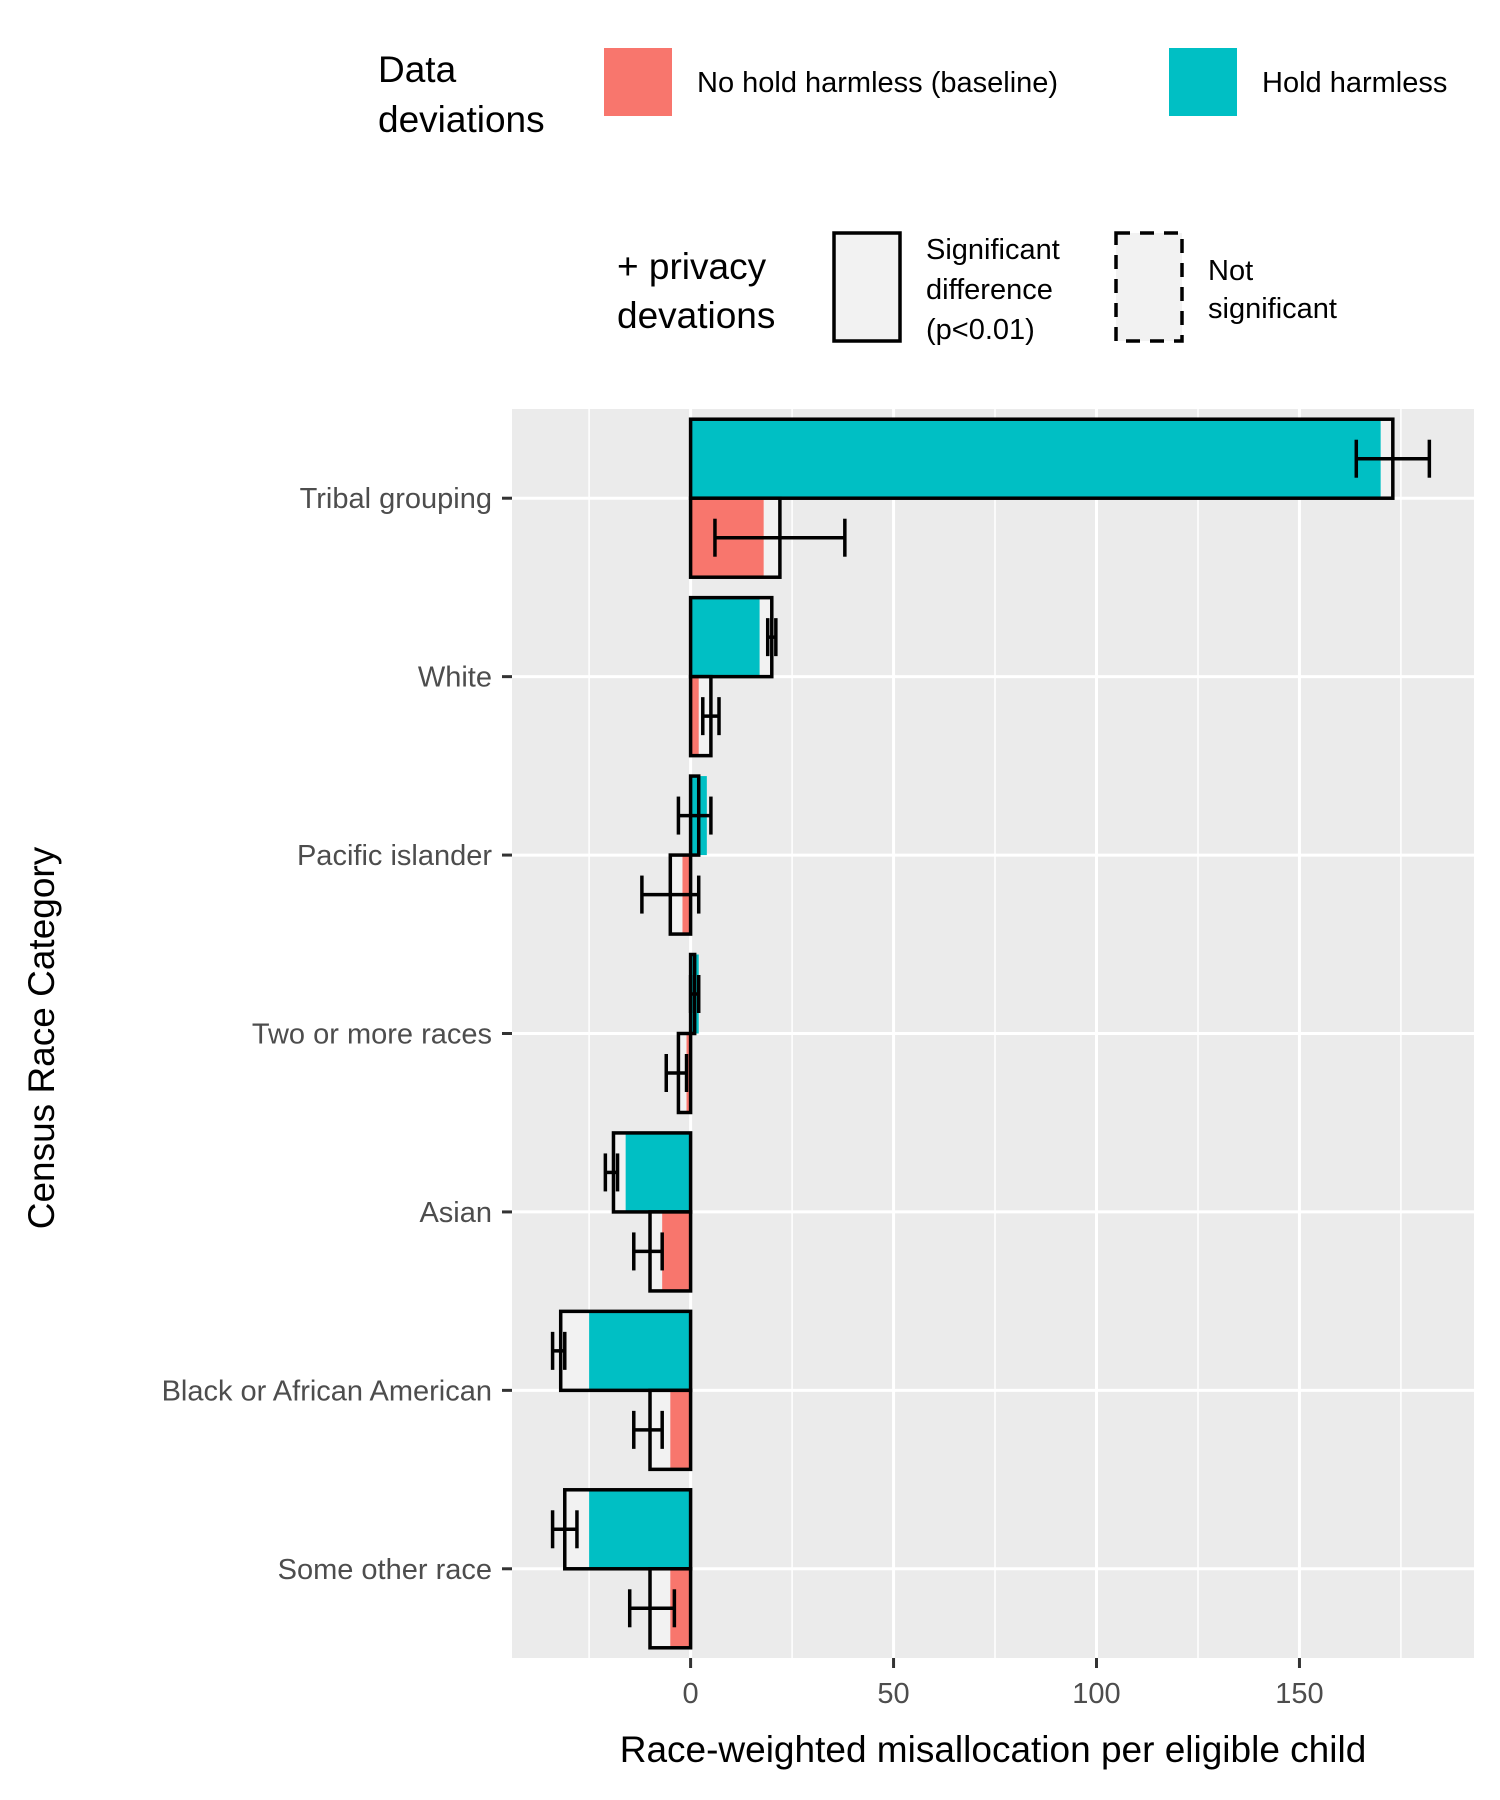 The image size is (1500, 1800). I want to click on legend-label-significant-line2: difference, so click(989, 290).